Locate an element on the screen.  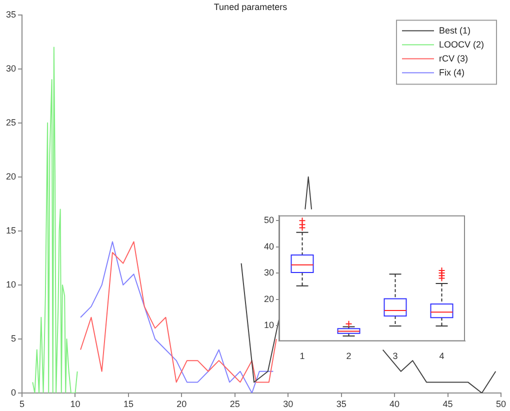
x-tick-label: 30 is located at coordinates (288, 403).